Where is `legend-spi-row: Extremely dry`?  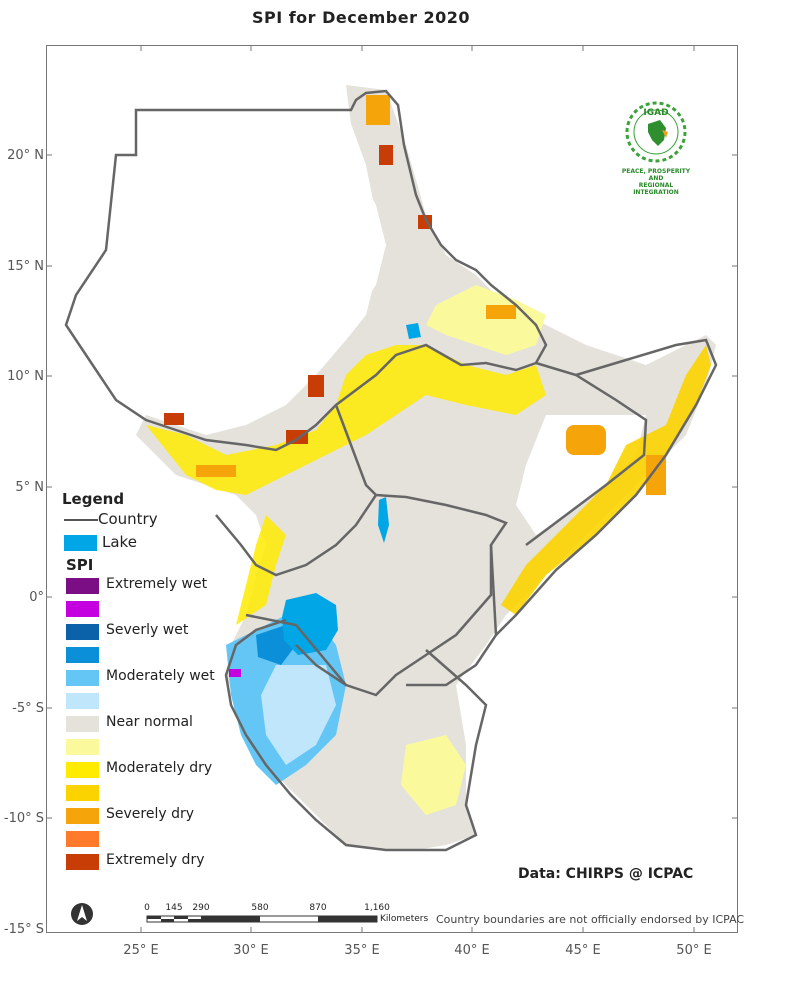
legend-spi-row: Extremely dry is located at coordinates (147, 861).